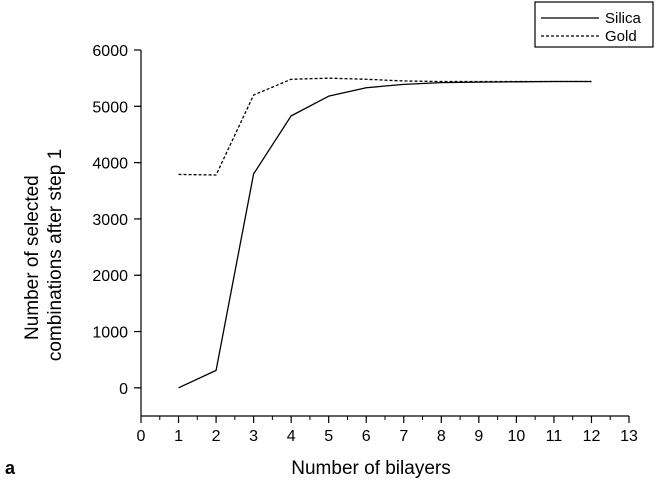 This screenshot has height=483, width=657. I want to click on x-tick-label: 5, so click(328, 436).